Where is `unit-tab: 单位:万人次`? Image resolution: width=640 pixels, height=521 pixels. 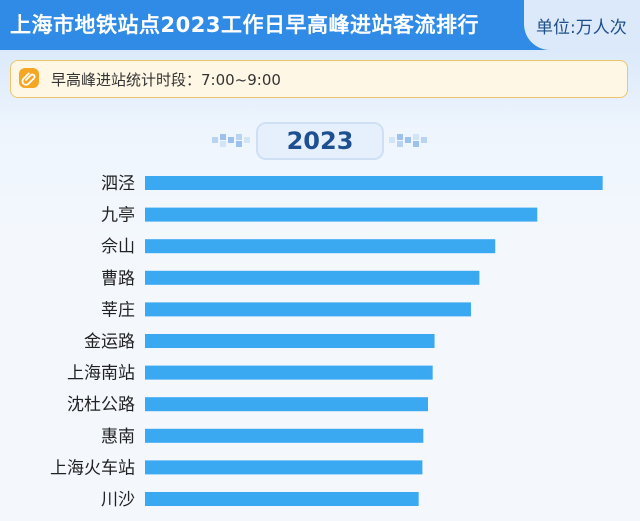 unit-tab: 单位:万人次 is located at coordinates (582, 25).